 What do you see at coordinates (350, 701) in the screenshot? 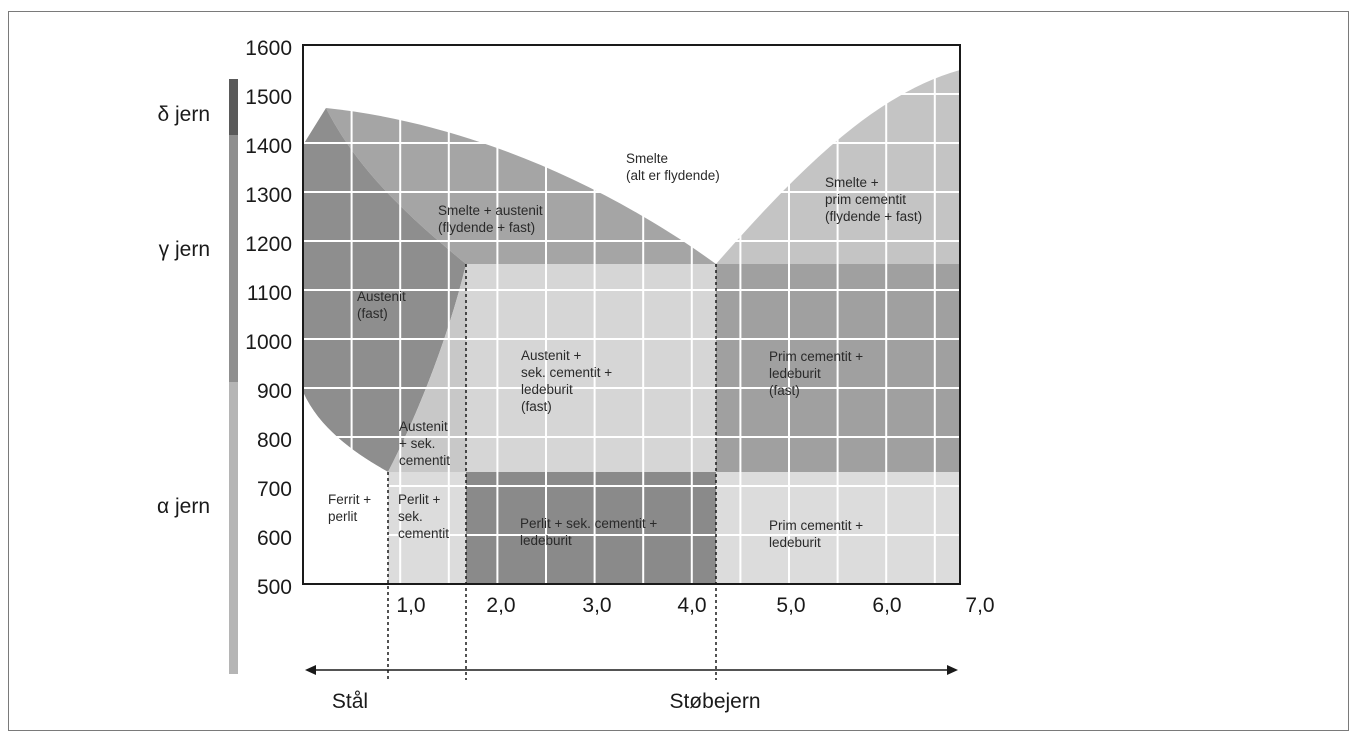
I see `steel-label: Stål` at bounding box center [350, 701].